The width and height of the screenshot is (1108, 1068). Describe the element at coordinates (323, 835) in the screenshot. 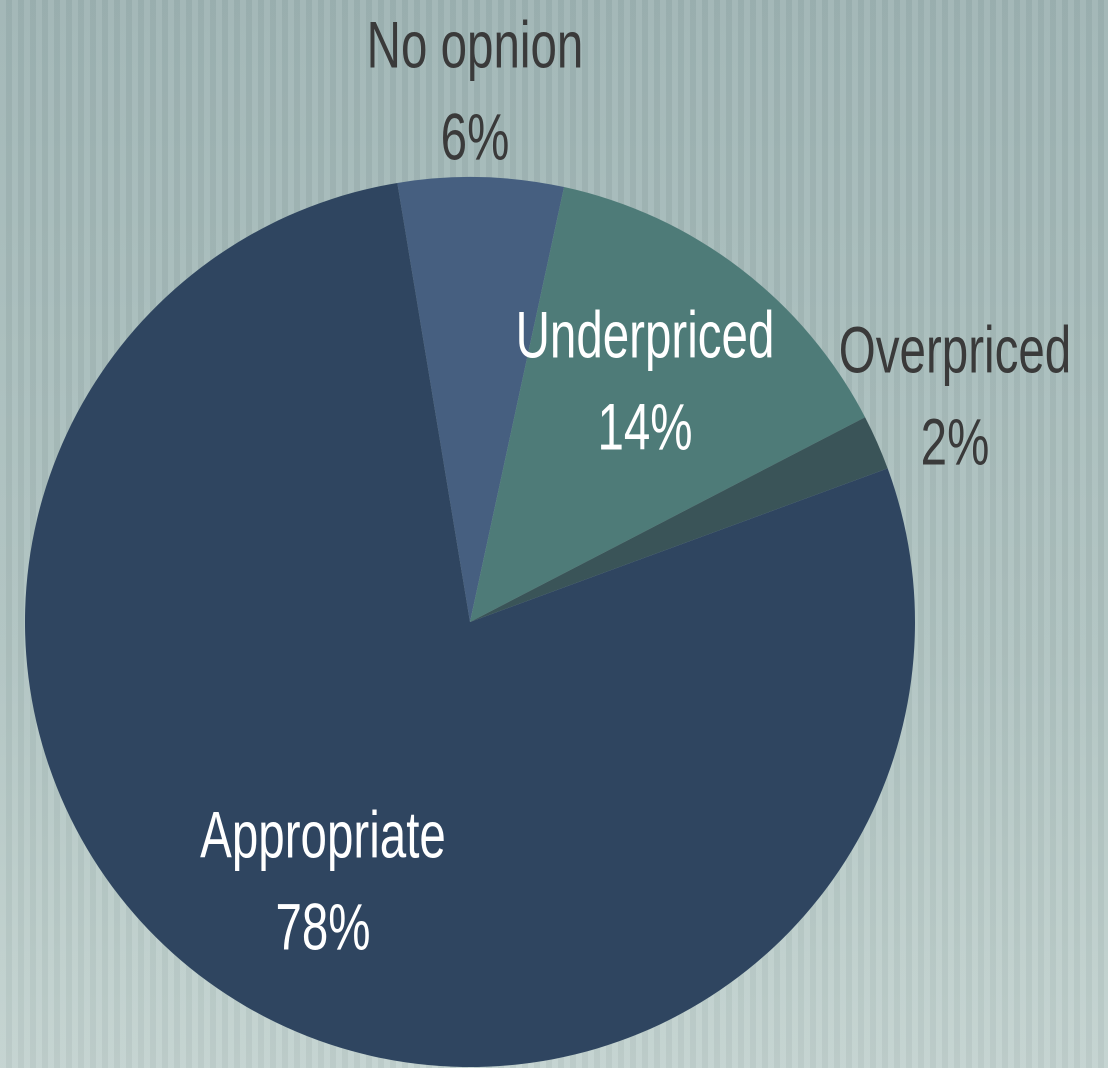

I see `slice-label: Appropriate` at that location.